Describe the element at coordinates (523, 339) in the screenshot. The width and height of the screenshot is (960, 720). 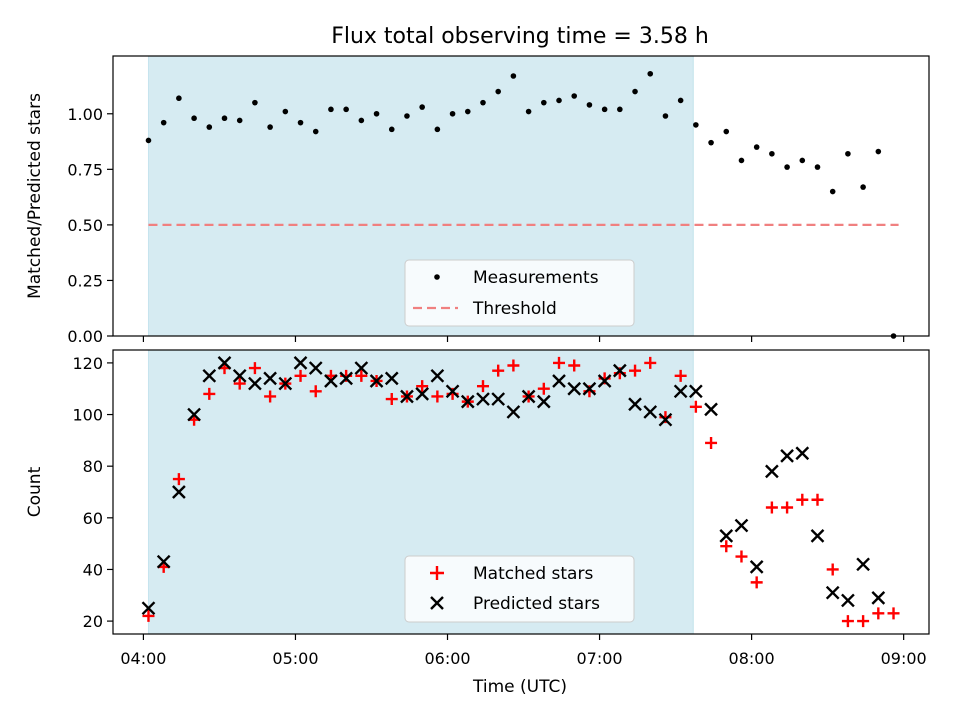
I see `top-x-ticks` at that location.